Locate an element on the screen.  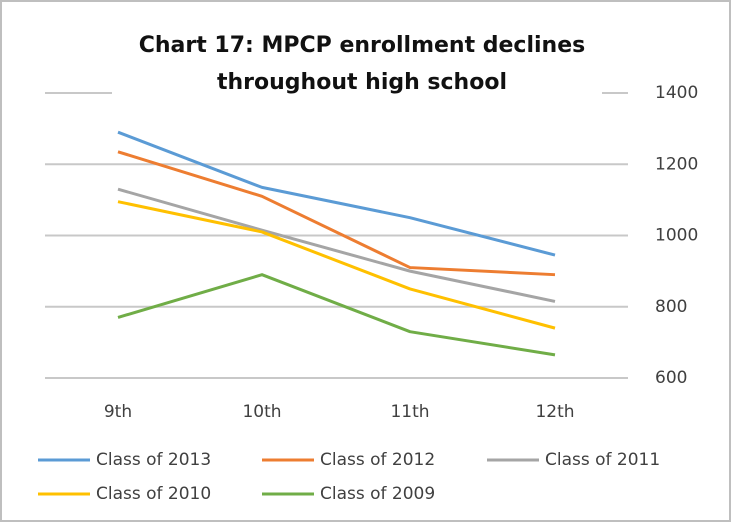
legend-label: Class of 2009 is located at coordinates (377, 494).